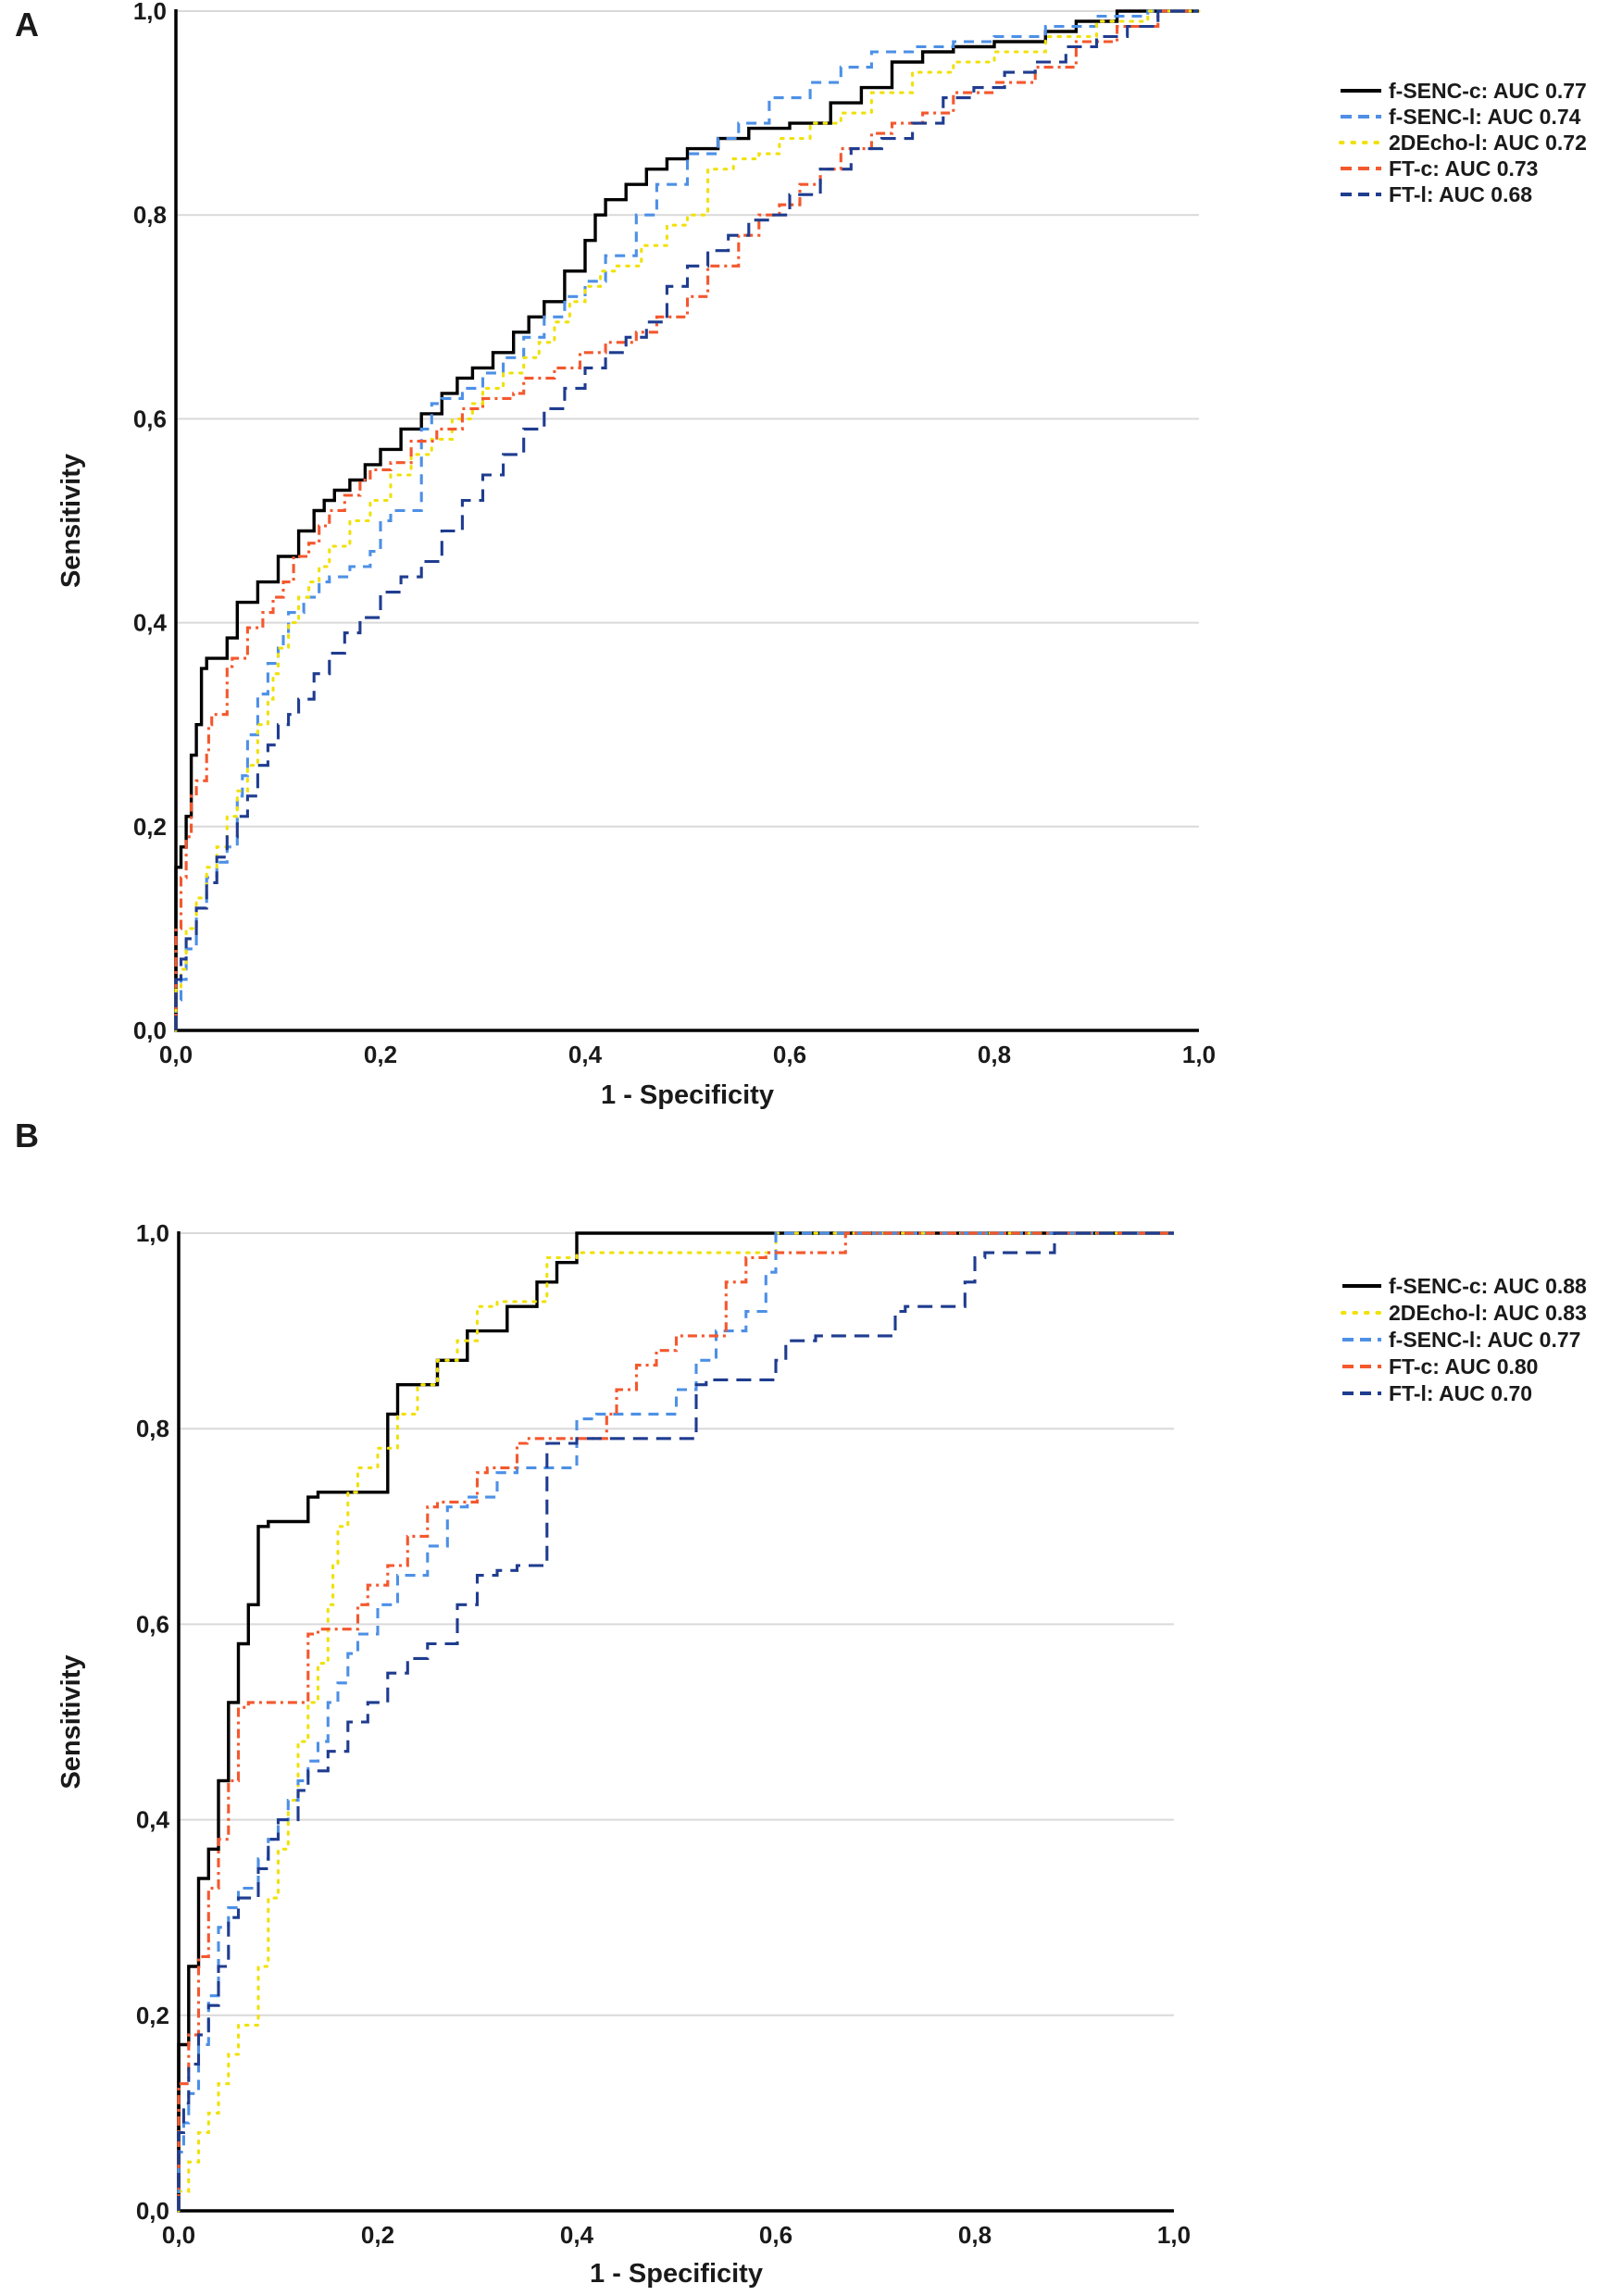  Describe the element at coordinates (27, 25) in the screenshot. I see `panel-a-label: A` at that location.